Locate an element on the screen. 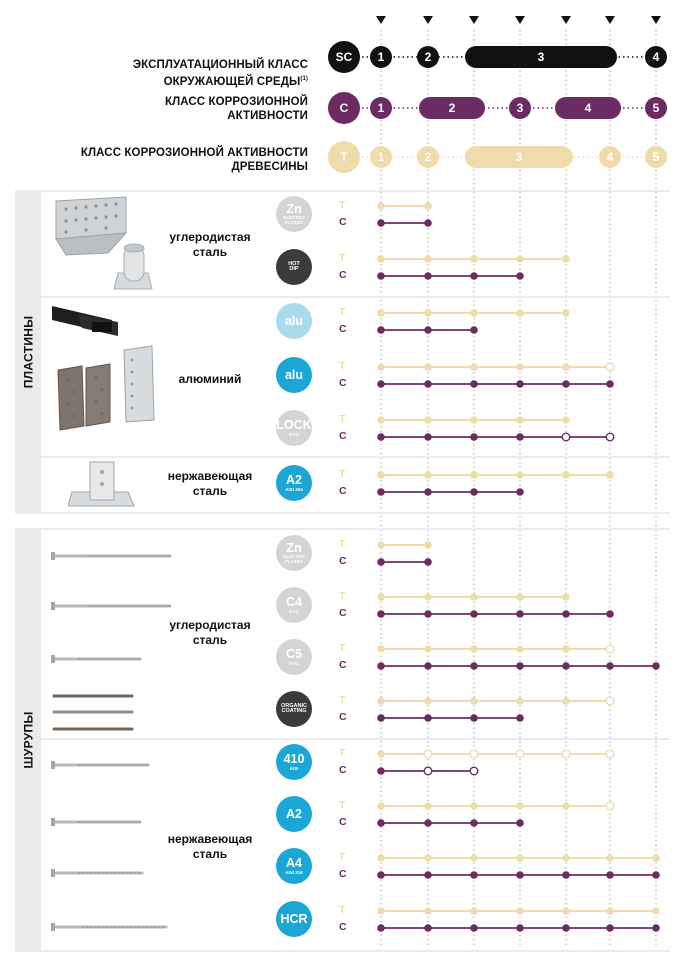 The image size is (683, 956). screws-group-bar is located at coordinates (28, 740).